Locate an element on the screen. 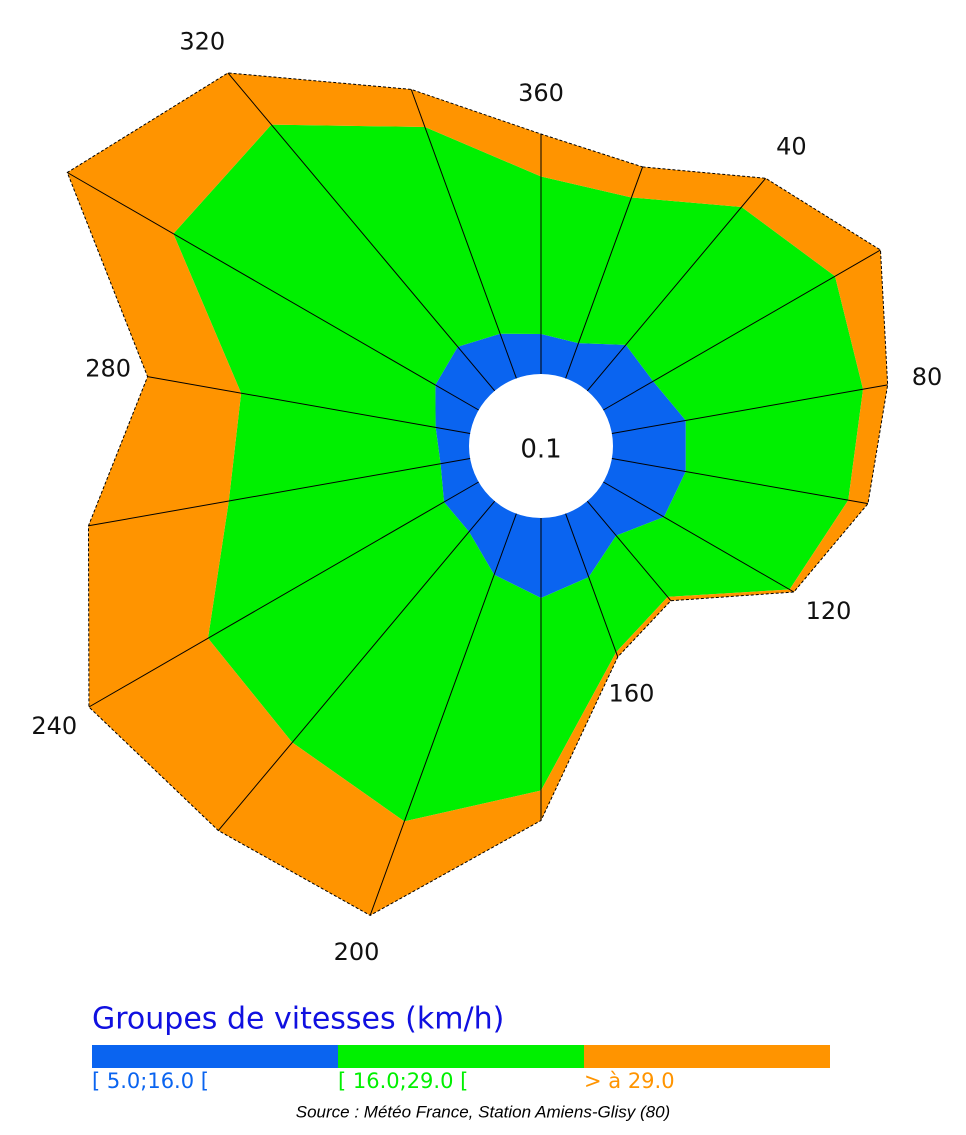 This screenshot has height=1135, width=966. direction-label: 120 is located at coordinates (829, 611).